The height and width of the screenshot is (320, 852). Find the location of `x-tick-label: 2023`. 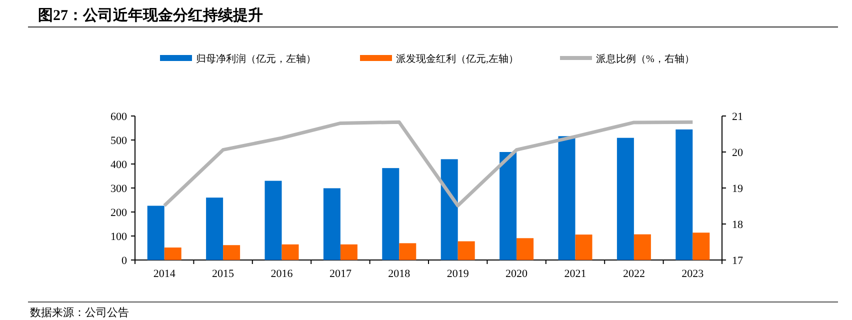

x-tick-label: 2023 is located at coordinates (693, 274).